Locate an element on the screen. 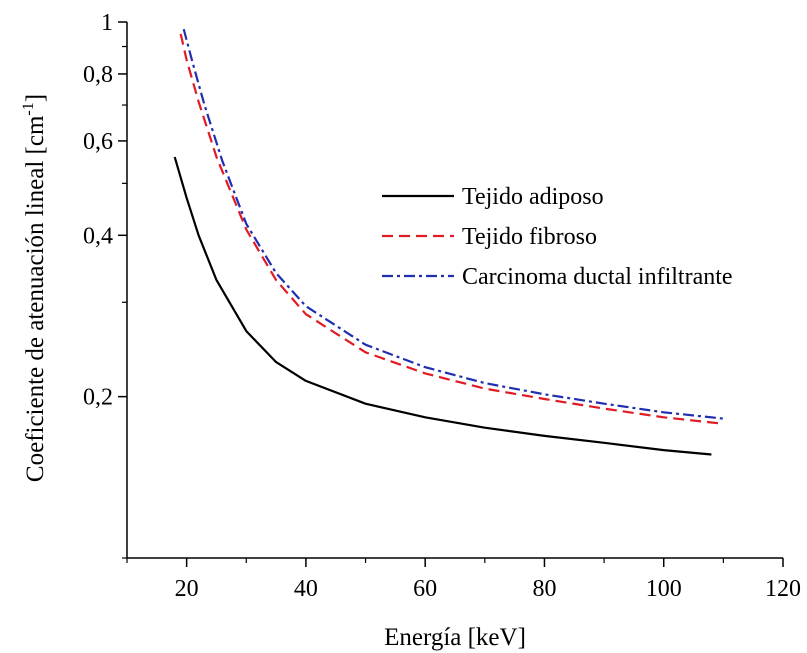 The height and width of the screenshot is (653, 807). y-tick-label: 1 is located at coordinates (107, 23).